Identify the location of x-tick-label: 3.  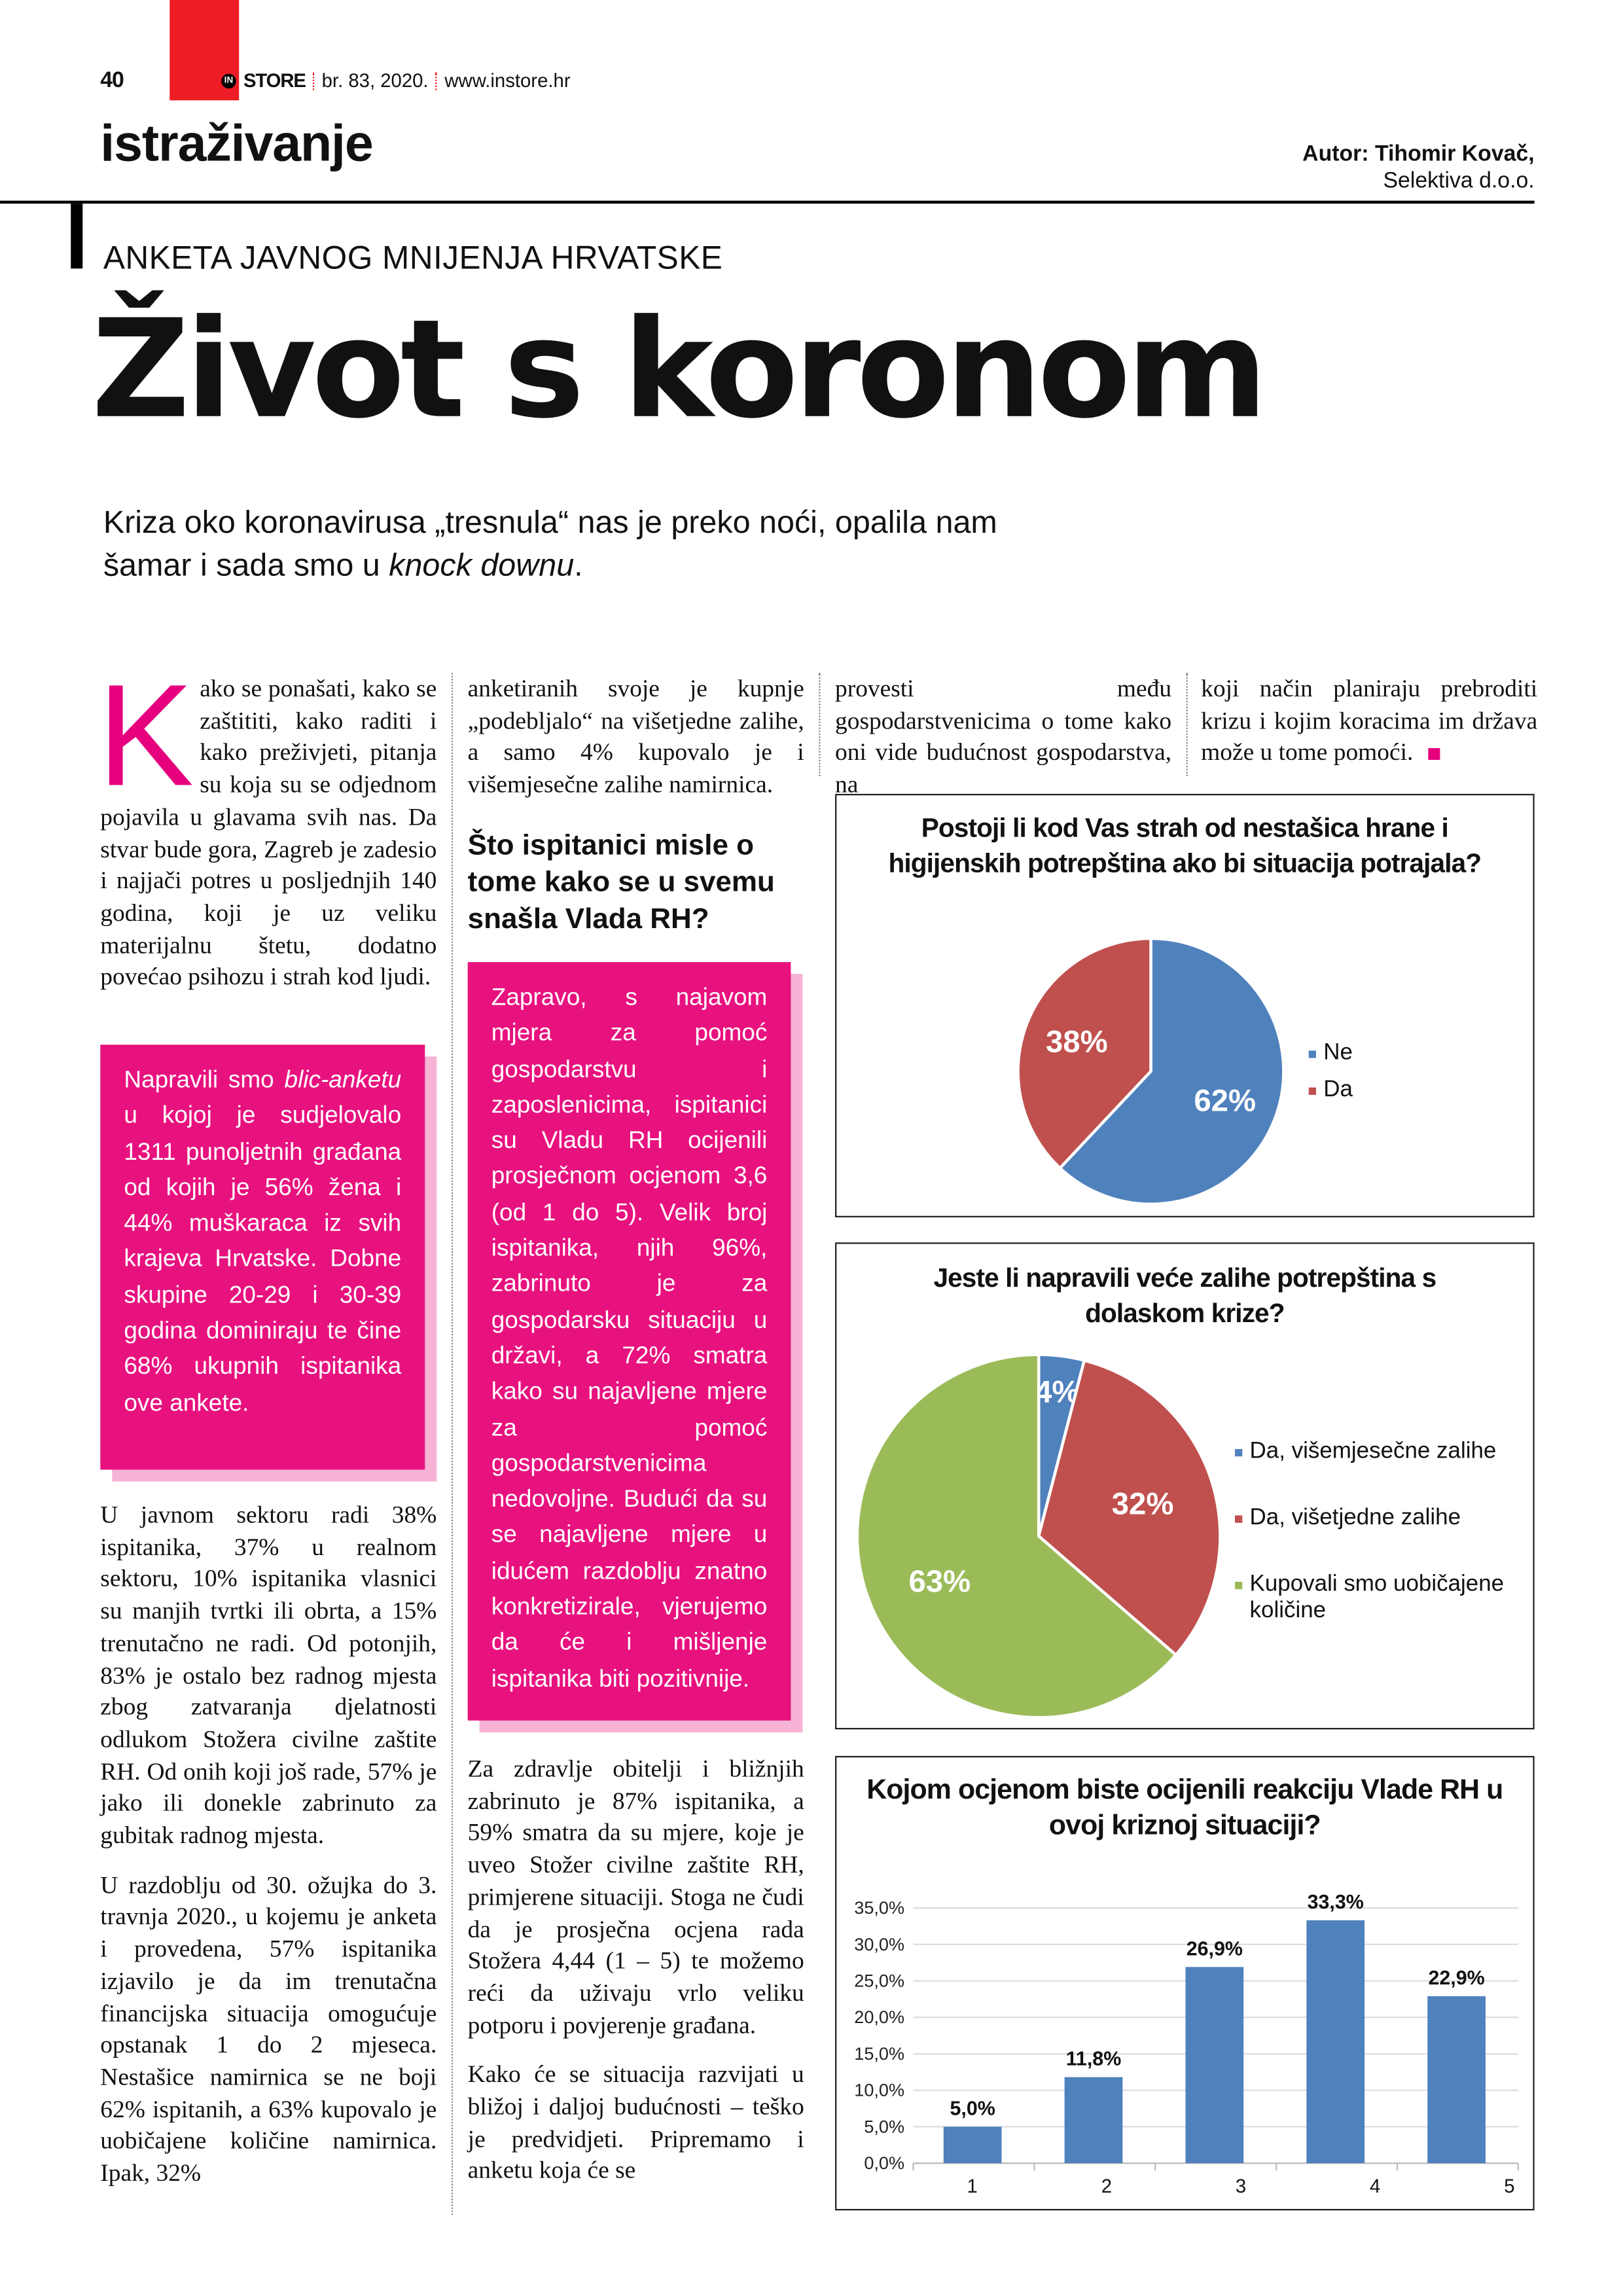
(1241, 2186).